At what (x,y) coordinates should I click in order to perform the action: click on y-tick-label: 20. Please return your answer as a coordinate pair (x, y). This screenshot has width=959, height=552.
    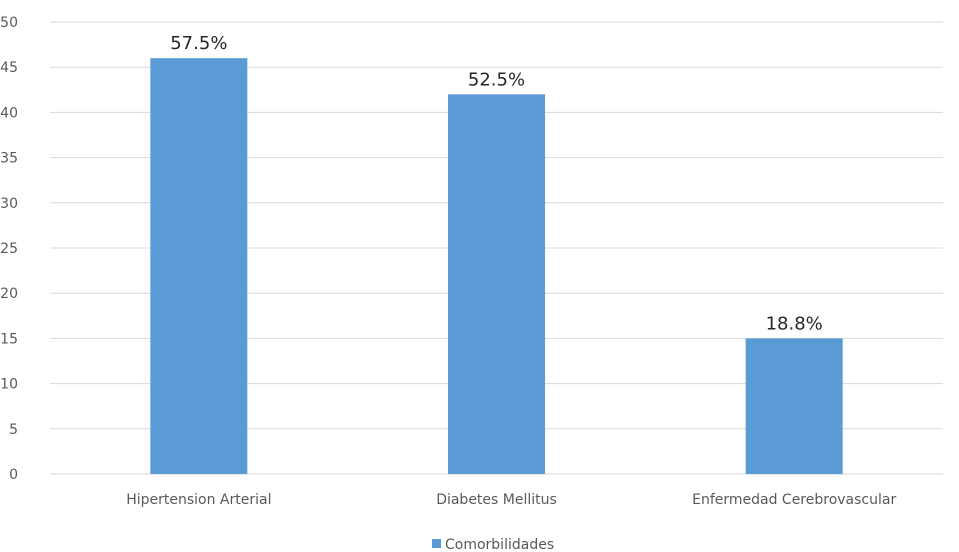
    Looking at the image, I should click on (9, 294).